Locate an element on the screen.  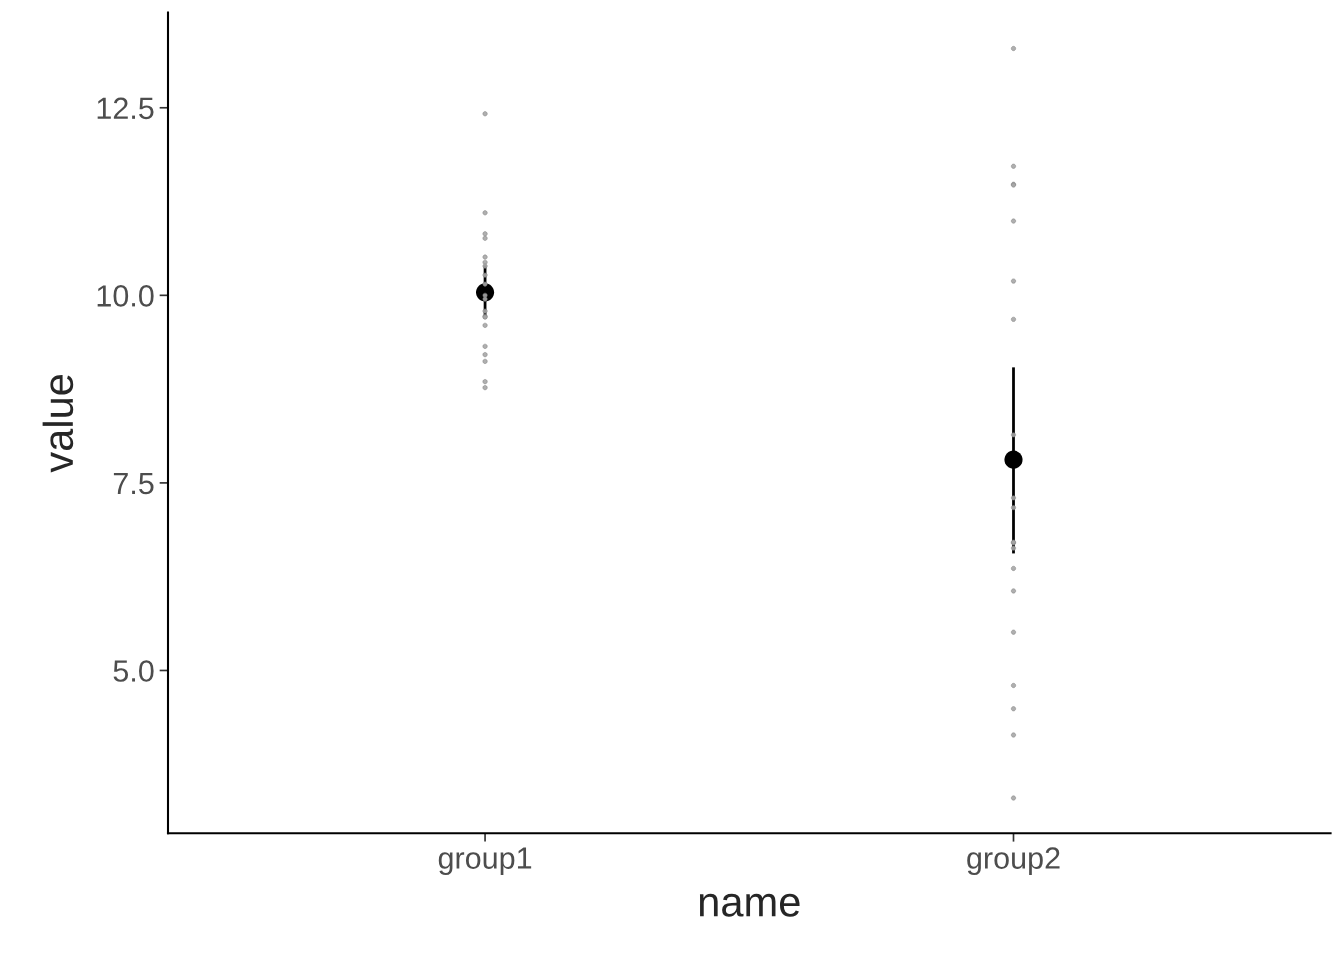
x-tick-label: group2 is located at coordinates (1013, 861).